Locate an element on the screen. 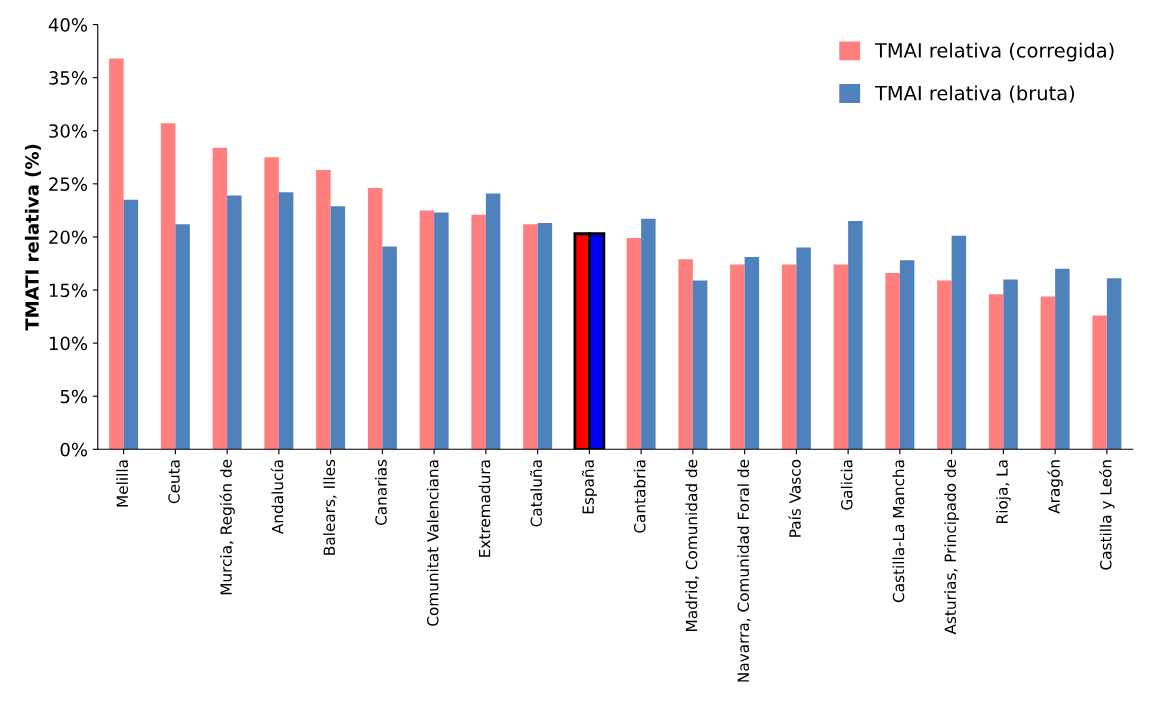 Image resolution: width=1150 pixels, height=702 pixels. x-tick-label: Cantabria is located at coordinates (639, 496).